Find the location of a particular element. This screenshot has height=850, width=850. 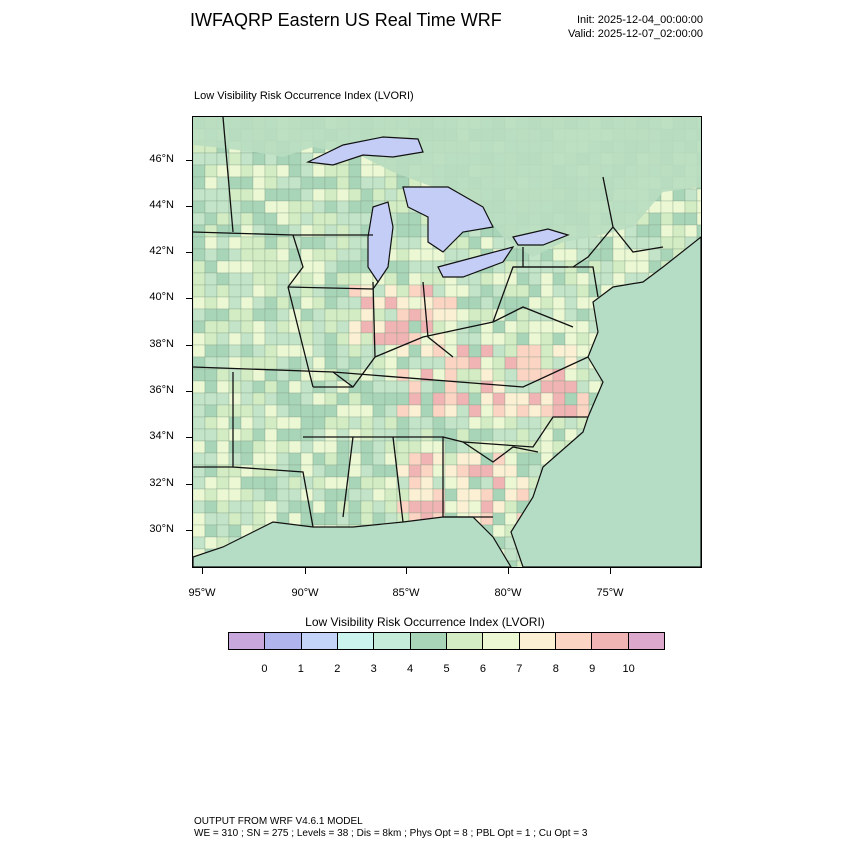

colorbar-label: 3 is located at coordinates (373, 669).